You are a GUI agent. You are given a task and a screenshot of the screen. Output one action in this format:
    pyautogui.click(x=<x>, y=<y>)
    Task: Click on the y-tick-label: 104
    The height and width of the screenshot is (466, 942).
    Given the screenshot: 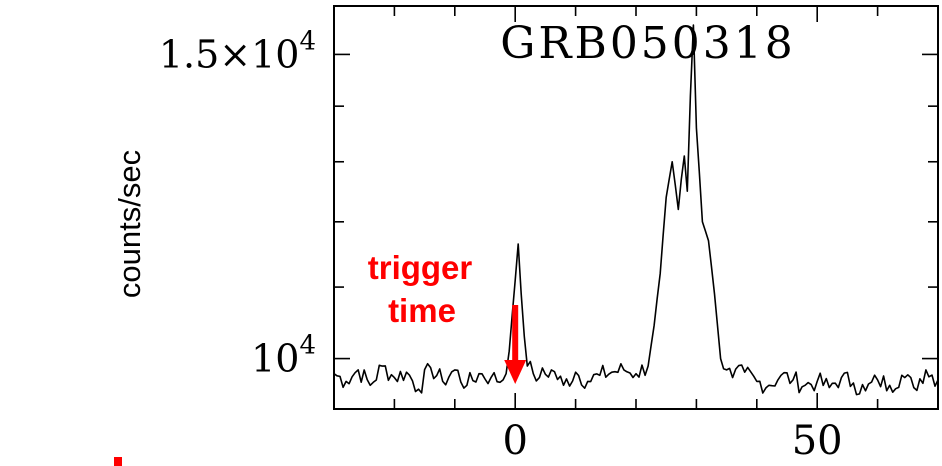 What is the action you would take?
    pyautogui.click(x=283, y=356)
    